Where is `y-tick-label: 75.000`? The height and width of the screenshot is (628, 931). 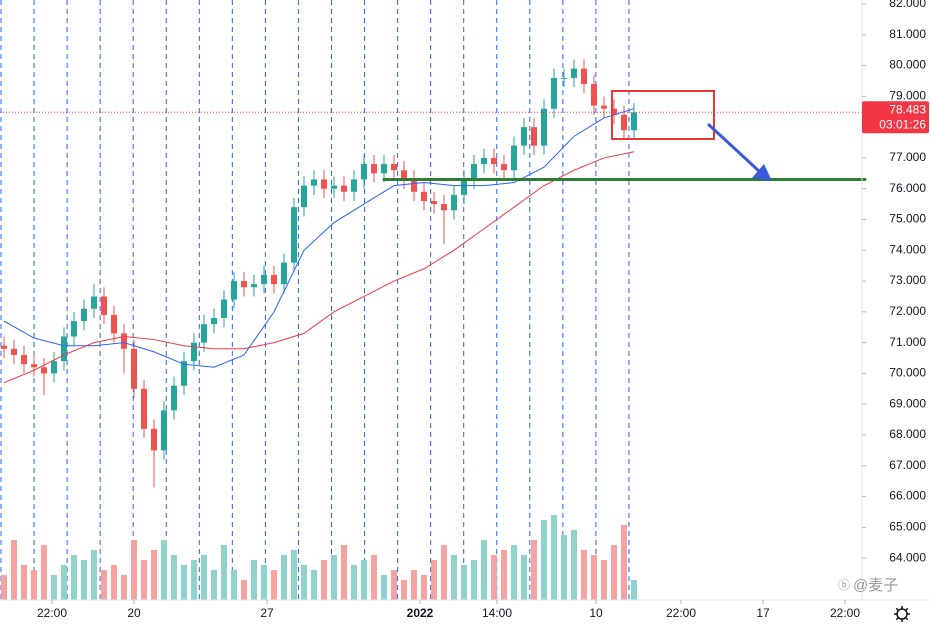 y-tick-label: 75.000 is located at coordinates (907, 219).